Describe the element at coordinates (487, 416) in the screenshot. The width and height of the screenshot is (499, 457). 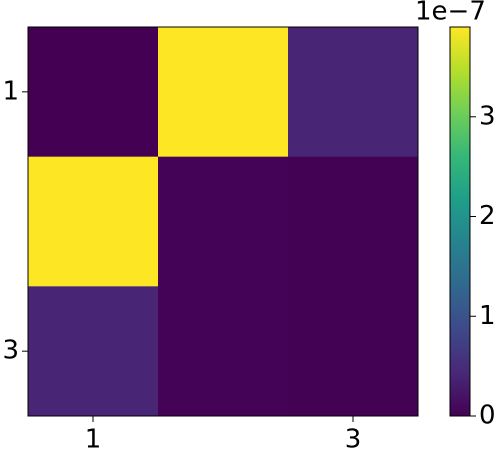
I see `colorbar-tick-label: 0` at that location.